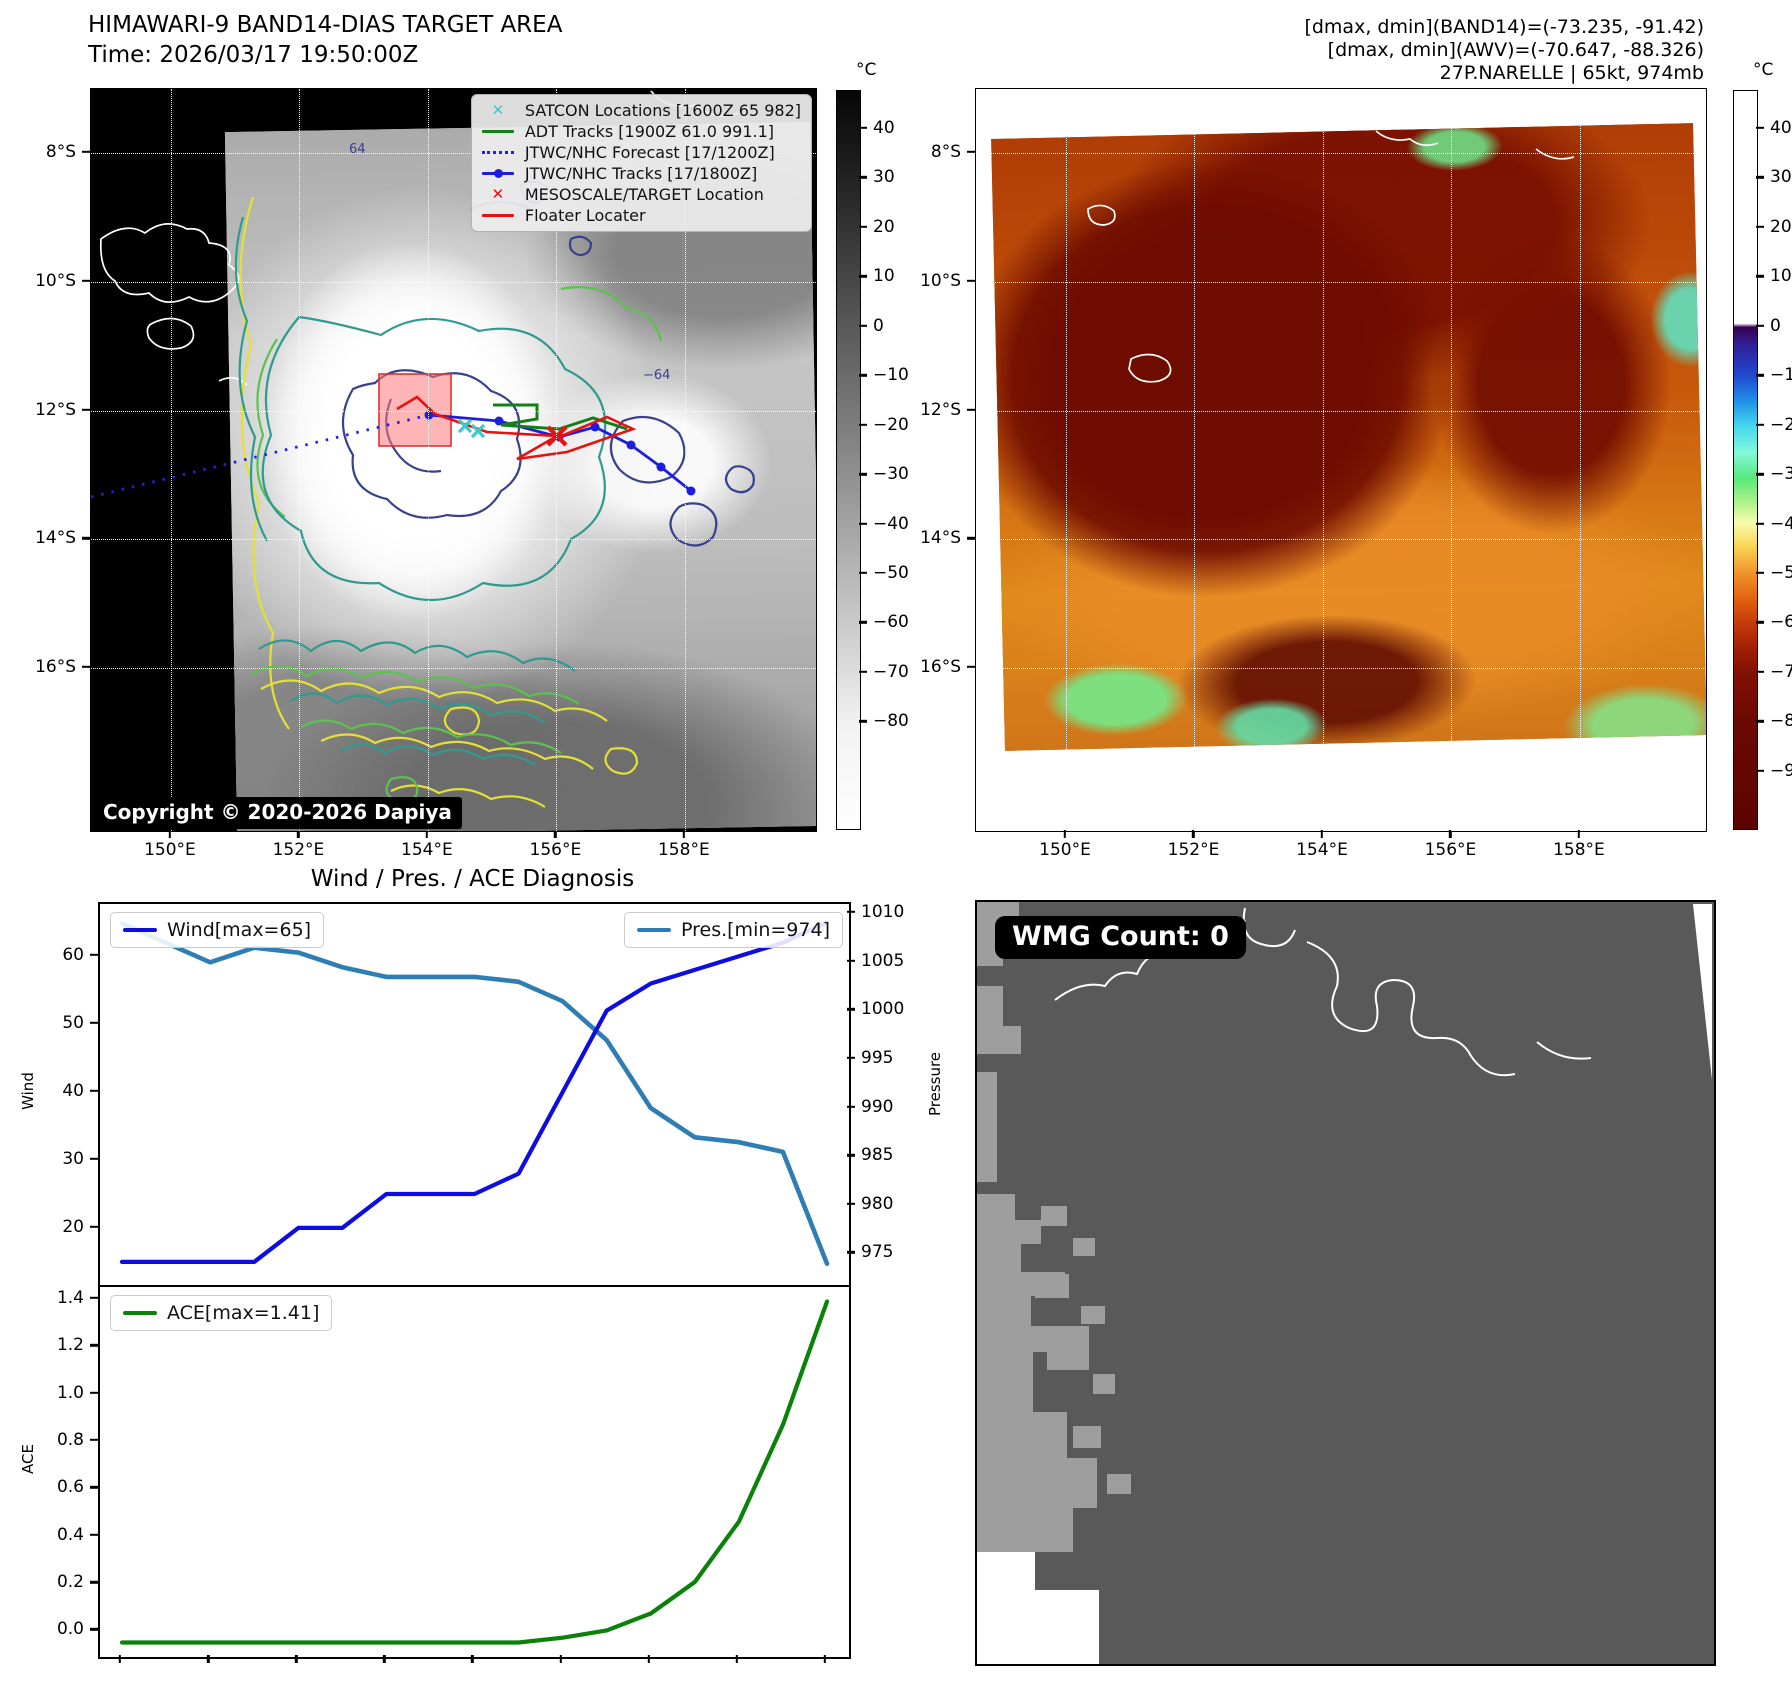 Image resolution: width=1792 pixels, height=1690 pixels. Describe the element at coordinates (1120, 937) in the screenshot. I see `wmg-count-badge: WMG Count: 0` at that location.